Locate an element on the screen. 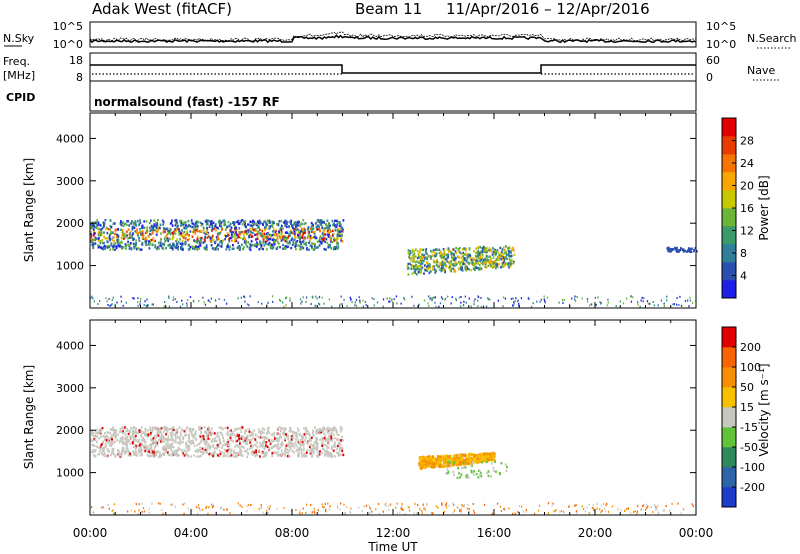 Image resolution: width=800 pixels, height=554 pixels. power-colorbar-label: Power [dB] is located at coordinates (764, 207).